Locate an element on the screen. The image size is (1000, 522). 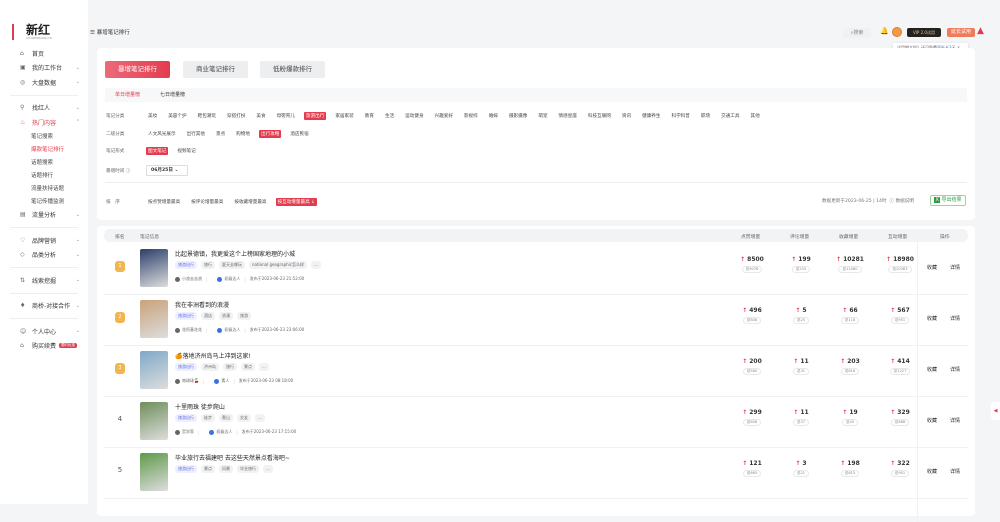
search-button: ⌕搜索 is located at coordinates (857, 33).